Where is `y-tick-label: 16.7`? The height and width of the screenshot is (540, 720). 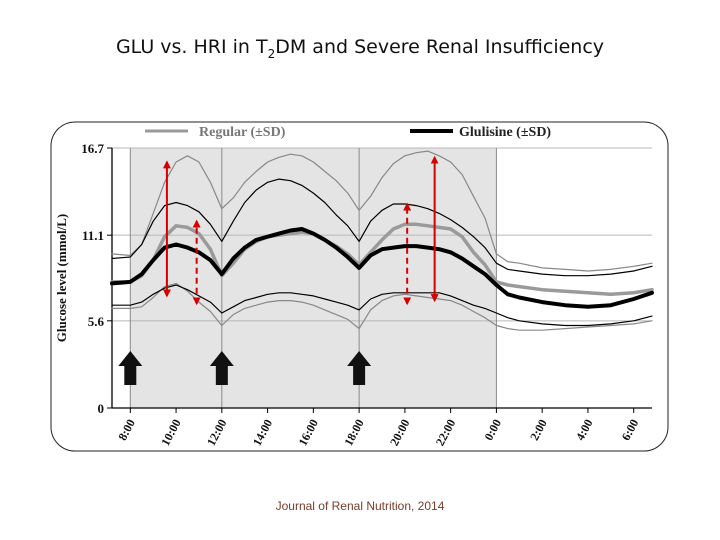 y-tick-label: 16.7 is located at coordinates (92, 148).